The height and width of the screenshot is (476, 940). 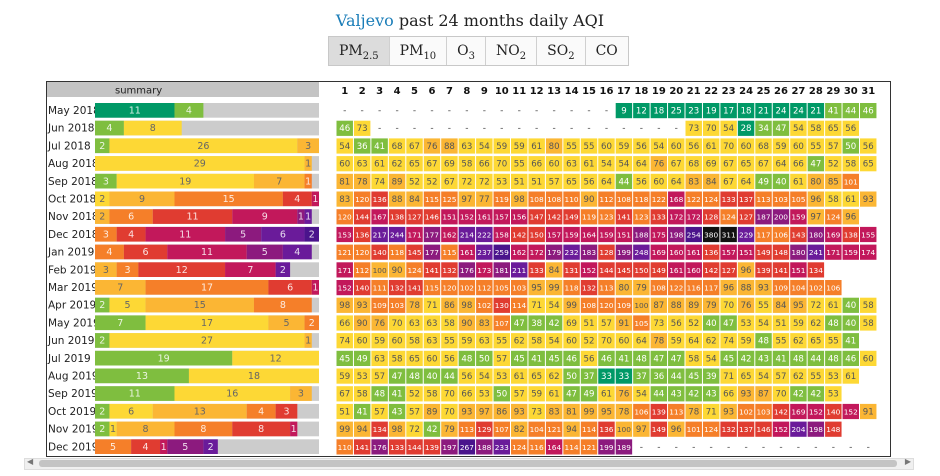 What do you see at coordinates (484, 234) in the screenshot?
I see `aqi-cell-value: 222` at bounding box center [484, 234].